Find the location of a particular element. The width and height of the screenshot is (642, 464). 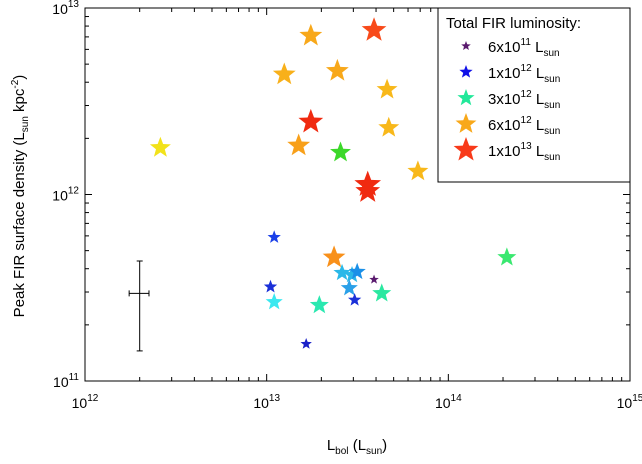

x-tick-label: 1014 is located at coordinates (448, 402).